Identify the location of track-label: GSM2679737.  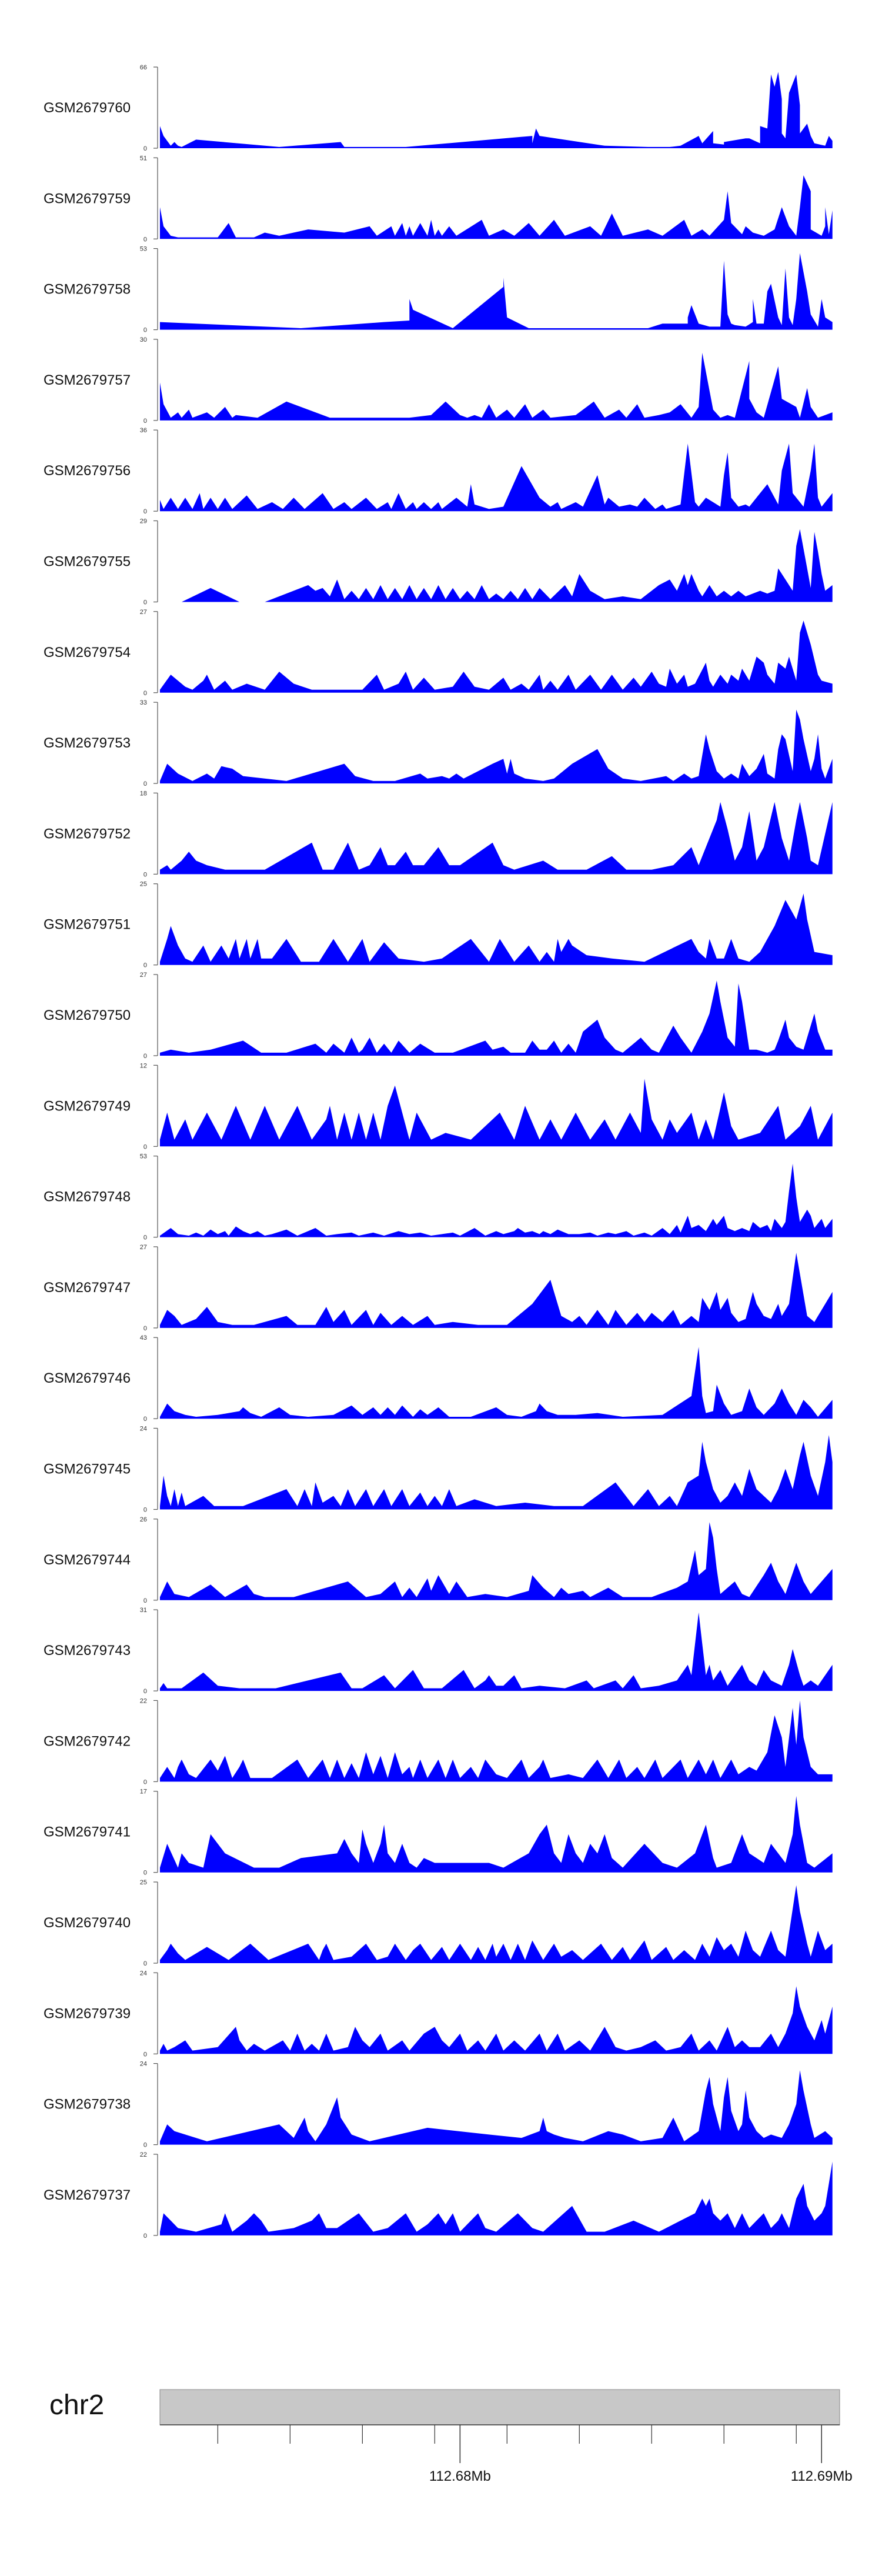
(87, 2195).